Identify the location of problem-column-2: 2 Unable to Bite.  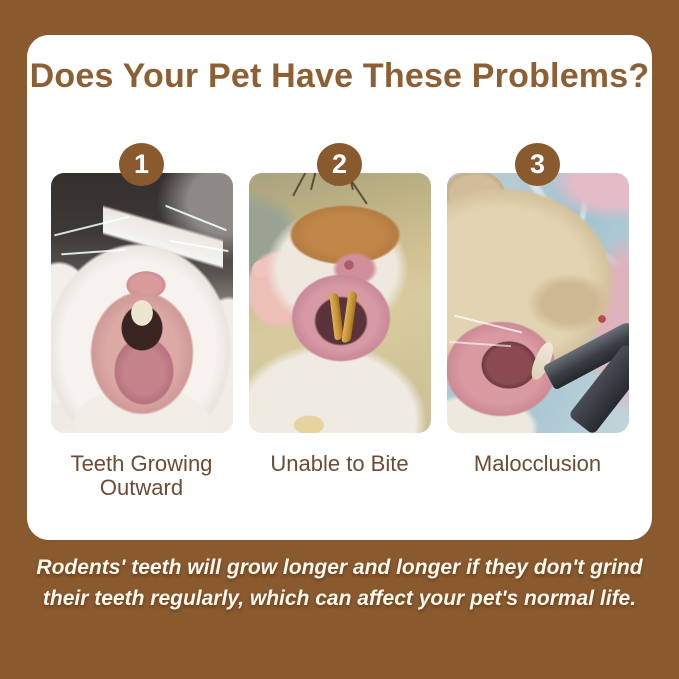
(339, 321).